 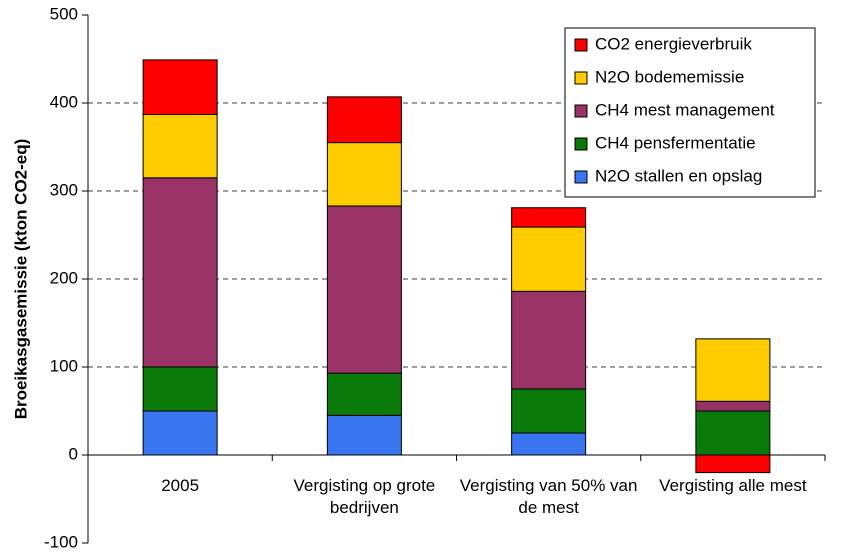 I want to click on y-tick-label: 400, so click(x=64, y=101).